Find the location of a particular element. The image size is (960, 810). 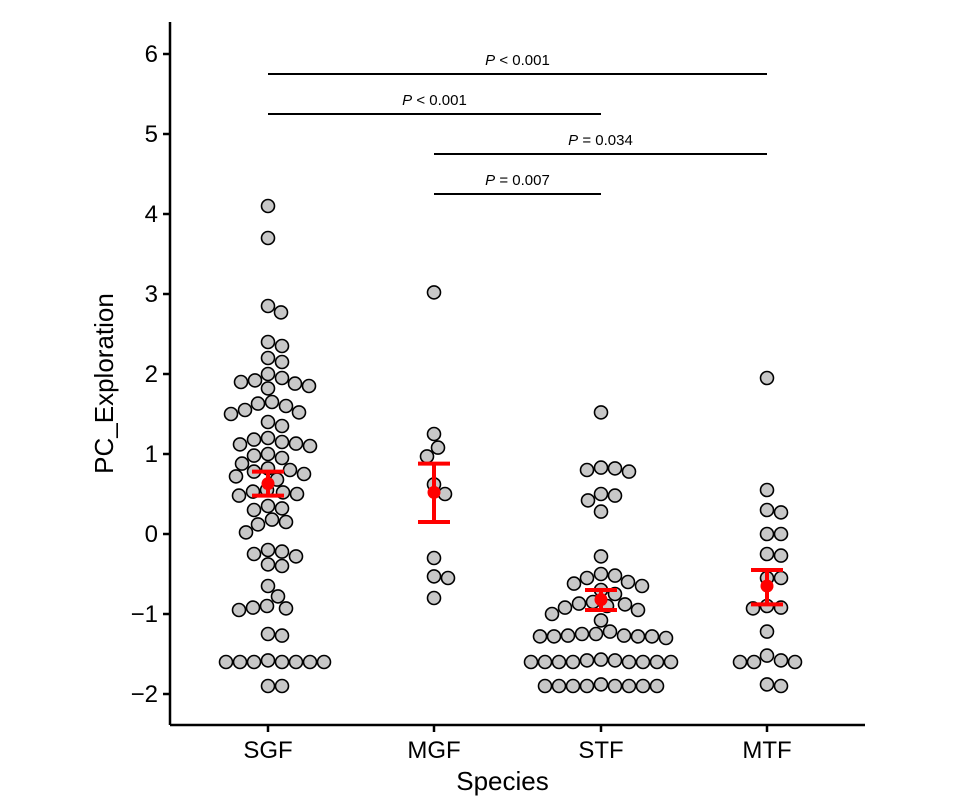

comparison-mgf-mtf: P = 0.034 is located at coordinates (600, 143).